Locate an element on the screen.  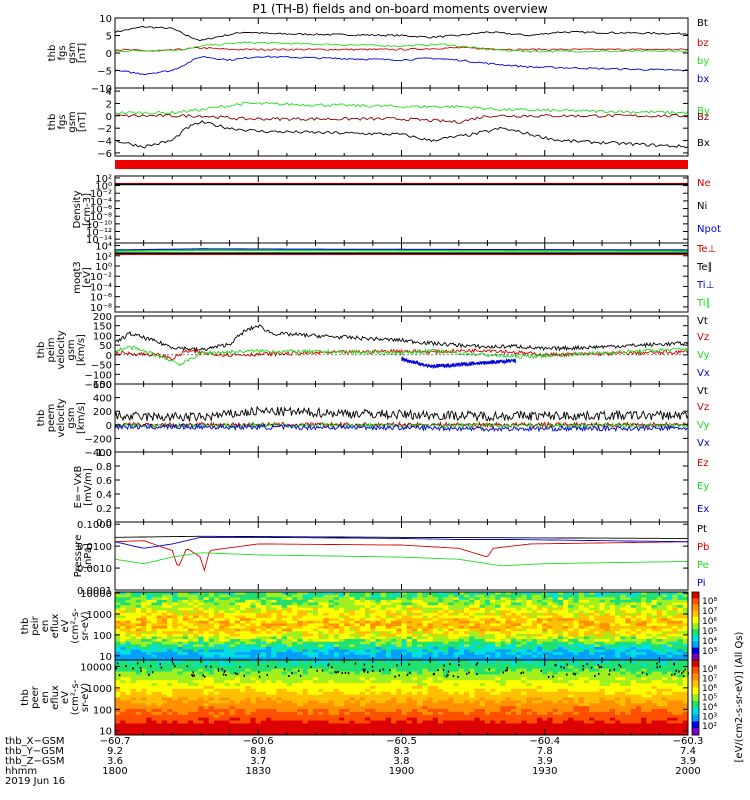
y-tick-label: 10⁻¹² is located at coordinates (99, 233).